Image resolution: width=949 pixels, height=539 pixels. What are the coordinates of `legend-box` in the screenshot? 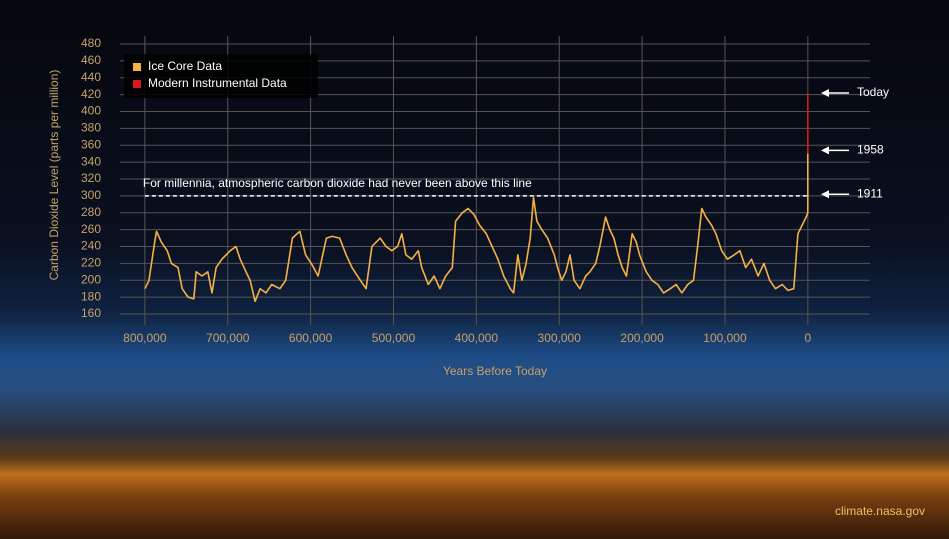 It's located at (221, 76).